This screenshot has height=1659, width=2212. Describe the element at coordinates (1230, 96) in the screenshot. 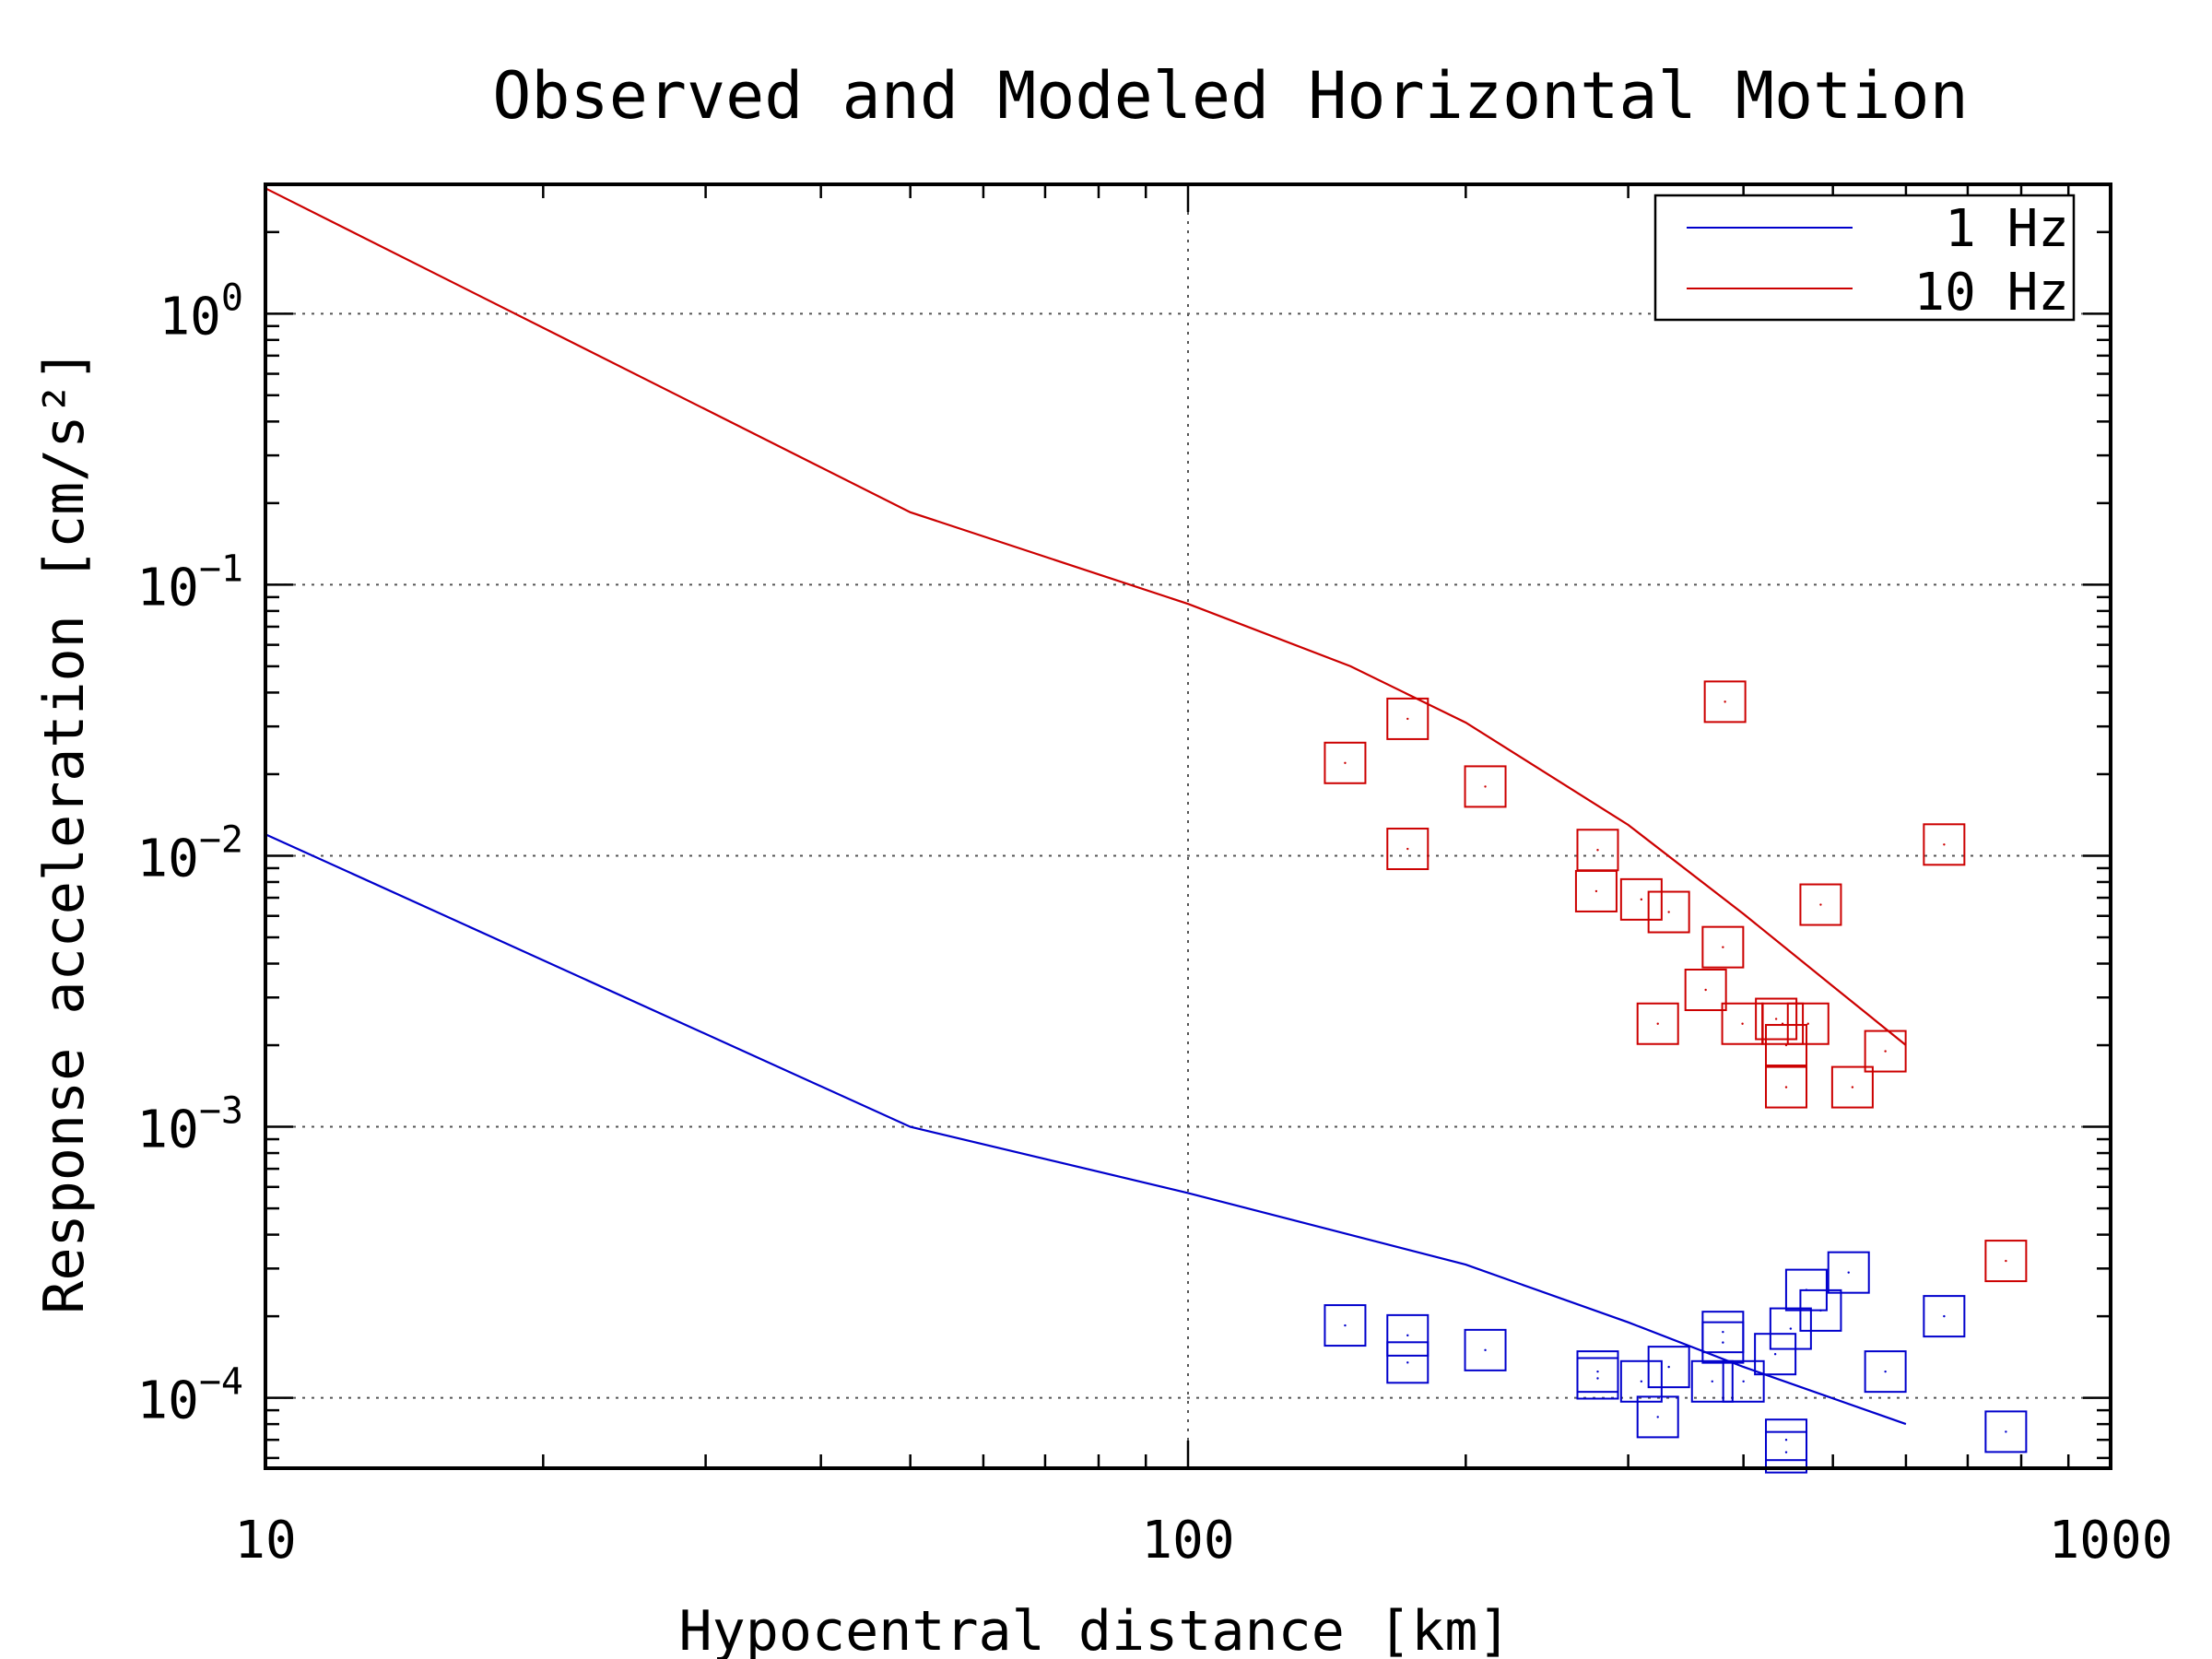

I see `chart-title: Observed and Modeled Horizontal Motion` at that location.